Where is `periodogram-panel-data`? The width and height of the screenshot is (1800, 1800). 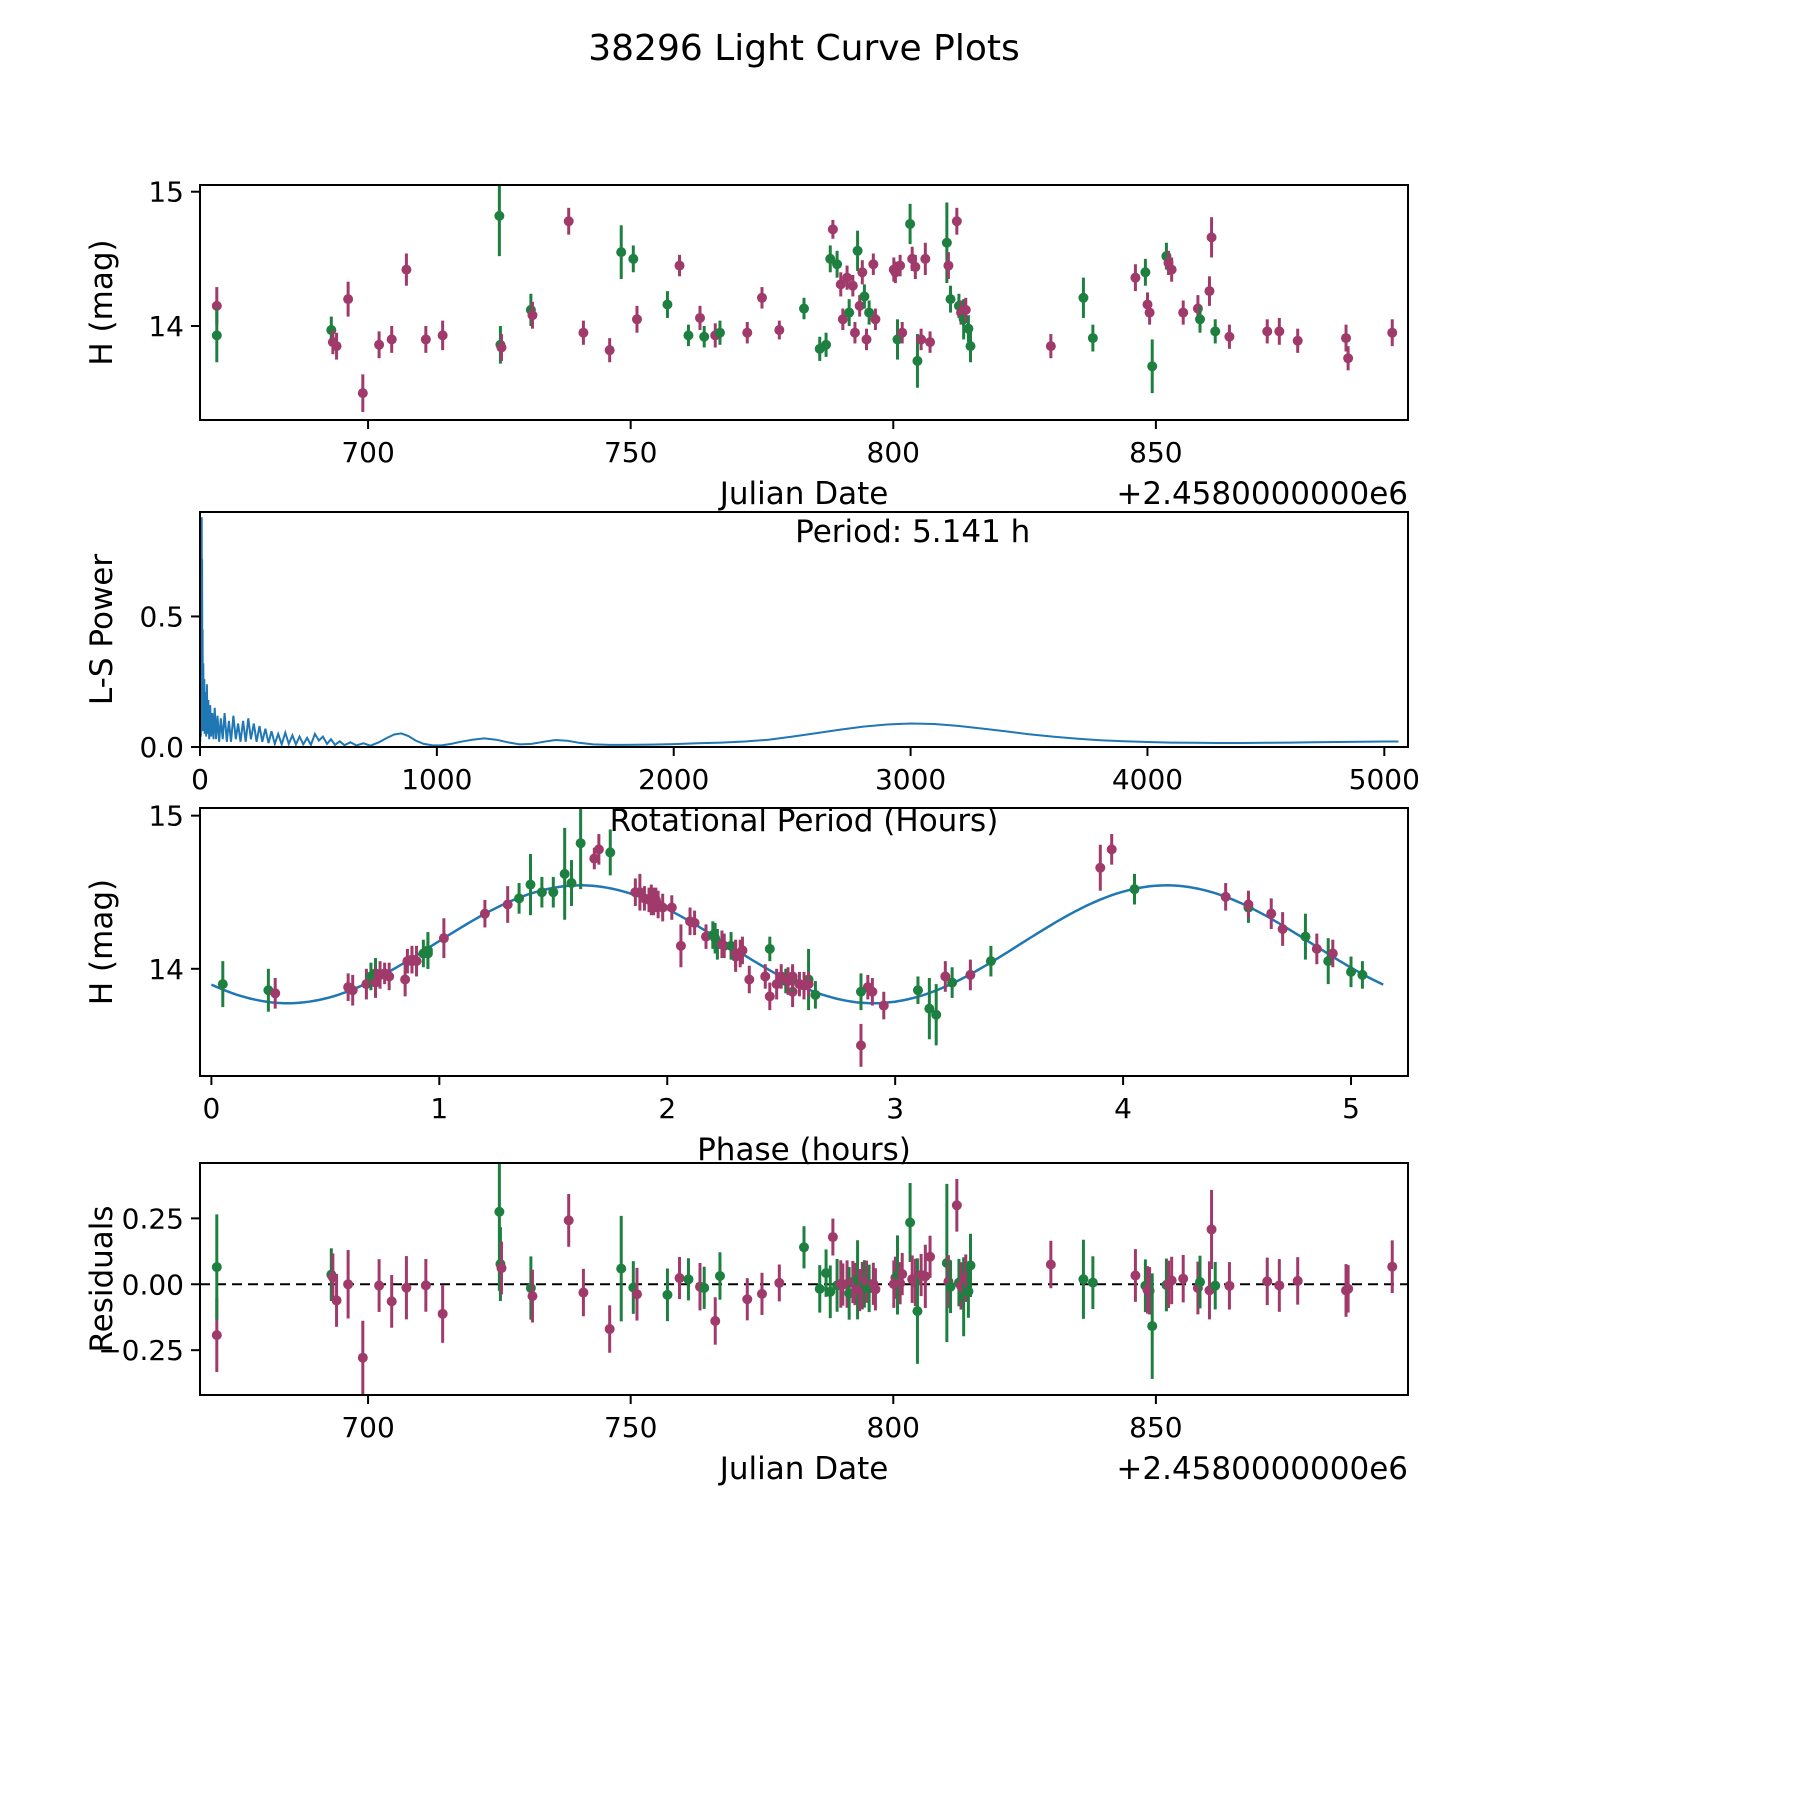
periodogram-panel-data is located at coordinates (799, 632).